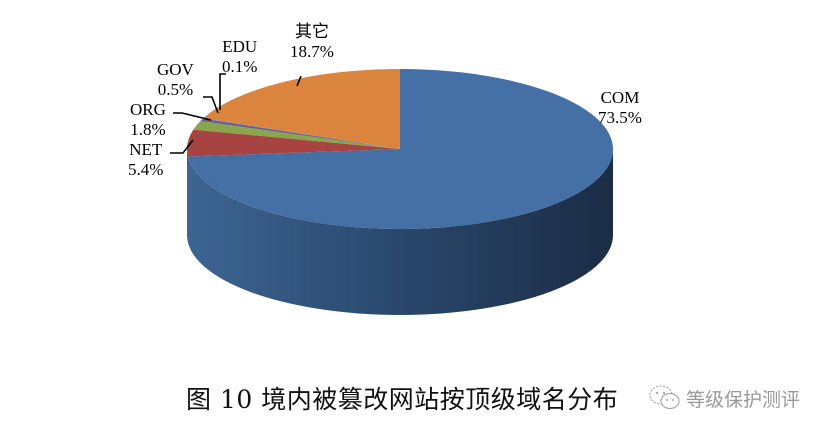 This screenshot has width=830, height=432. I want to click on label-gov: GOV 0.5%, so click(175, 80).